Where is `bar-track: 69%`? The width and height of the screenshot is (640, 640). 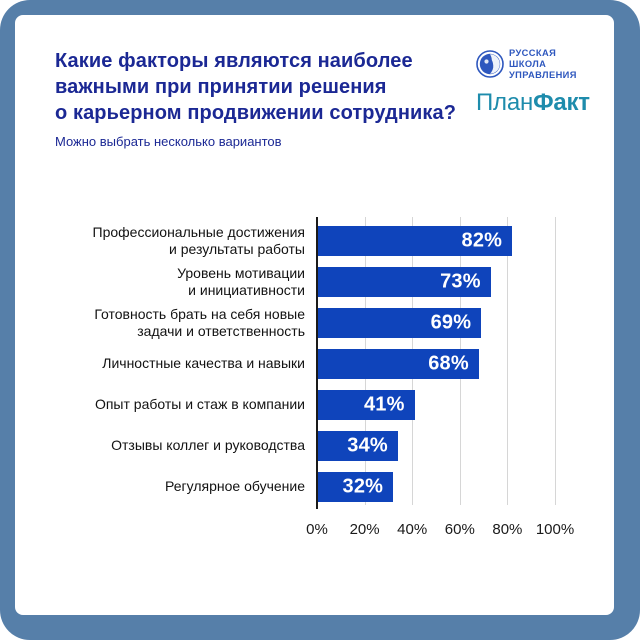 bar-track: 69% is located at coordinates (455, 322).